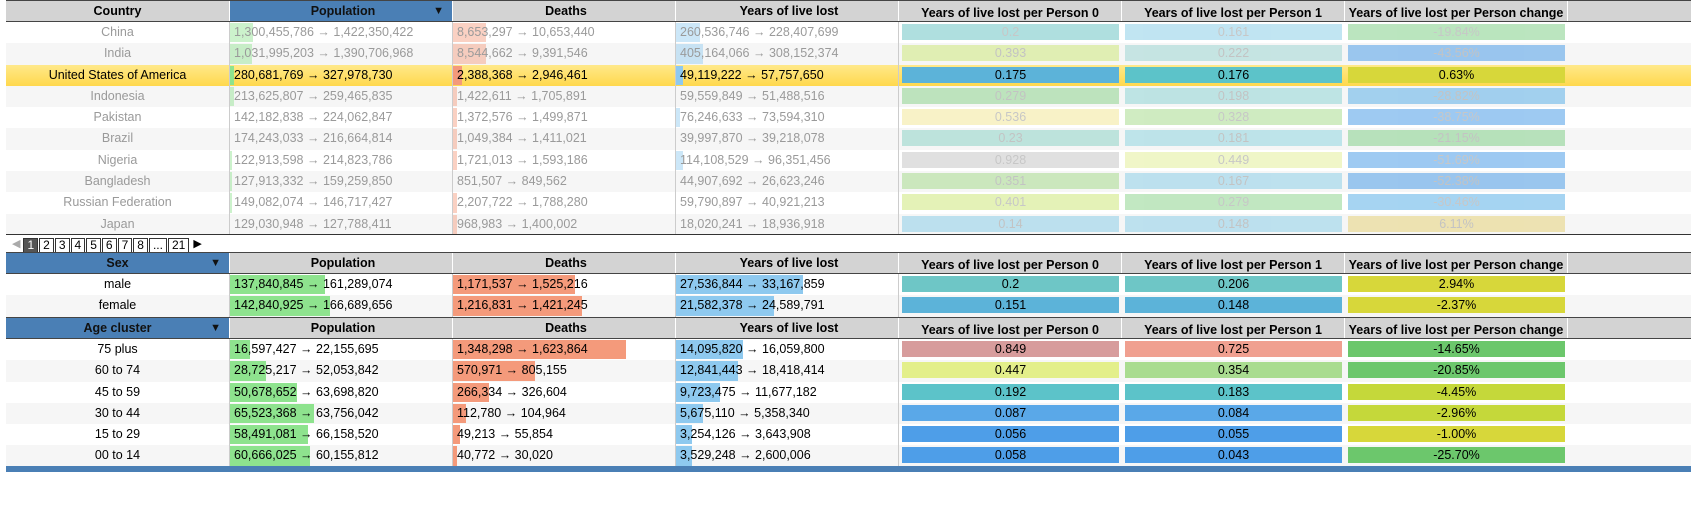 The height and width of the screenshot is (511, 1691). I want to click on yll-pp0-cell: 0.849, so click(1010, 349).